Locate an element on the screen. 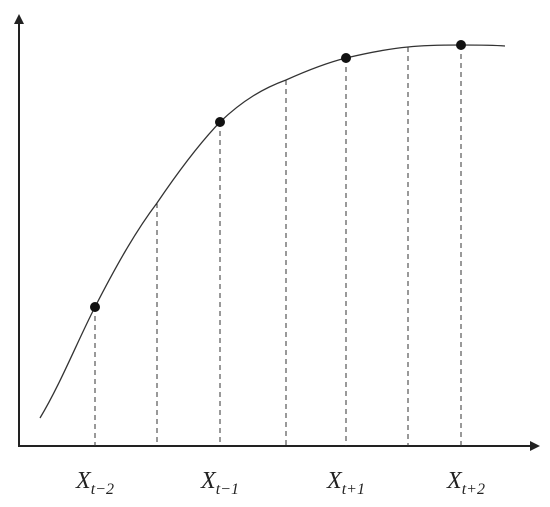 This screenshot has width=550, height=507. label-sub: t−2 is located at coordinates (102, 489).